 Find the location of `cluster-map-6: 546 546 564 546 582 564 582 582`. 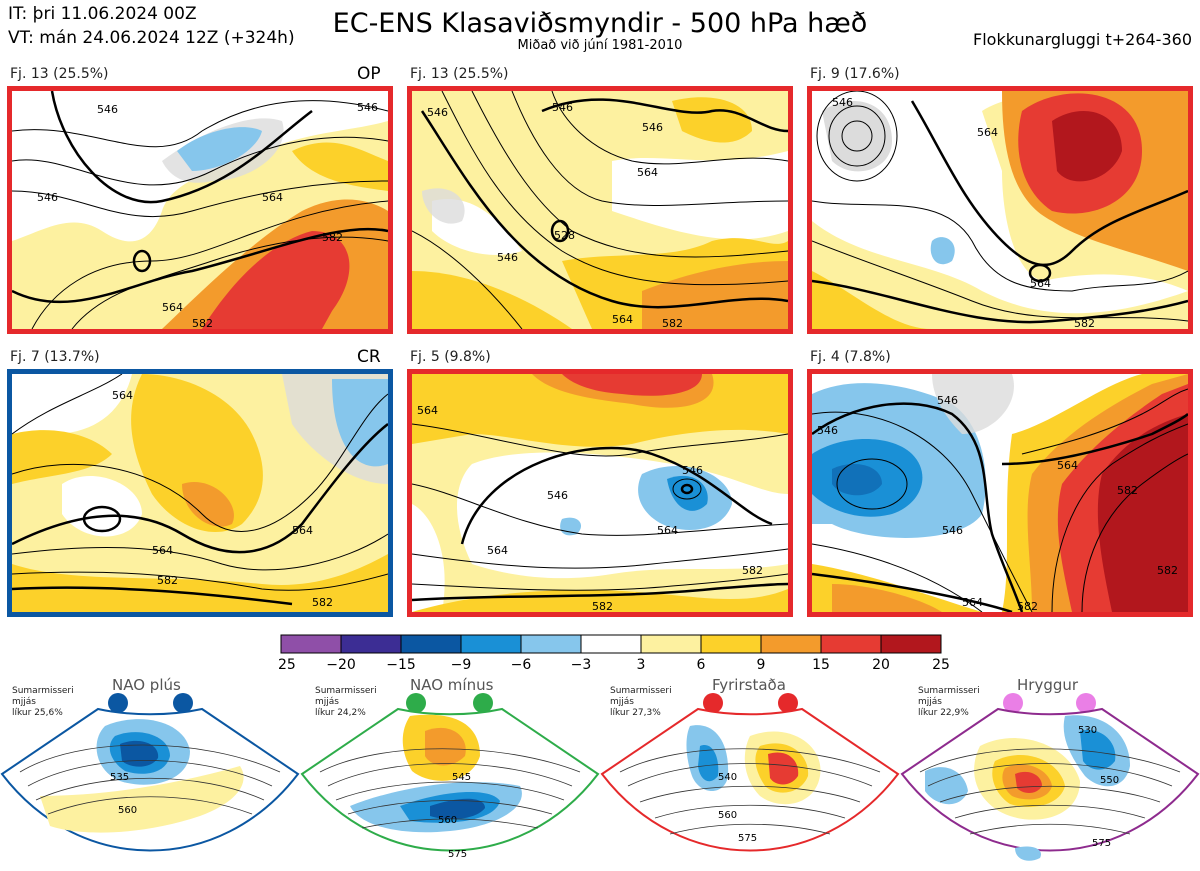

cluster-map-6: 546 546 564 546 582 564 582 582 is located at coordinates (1000, 493).